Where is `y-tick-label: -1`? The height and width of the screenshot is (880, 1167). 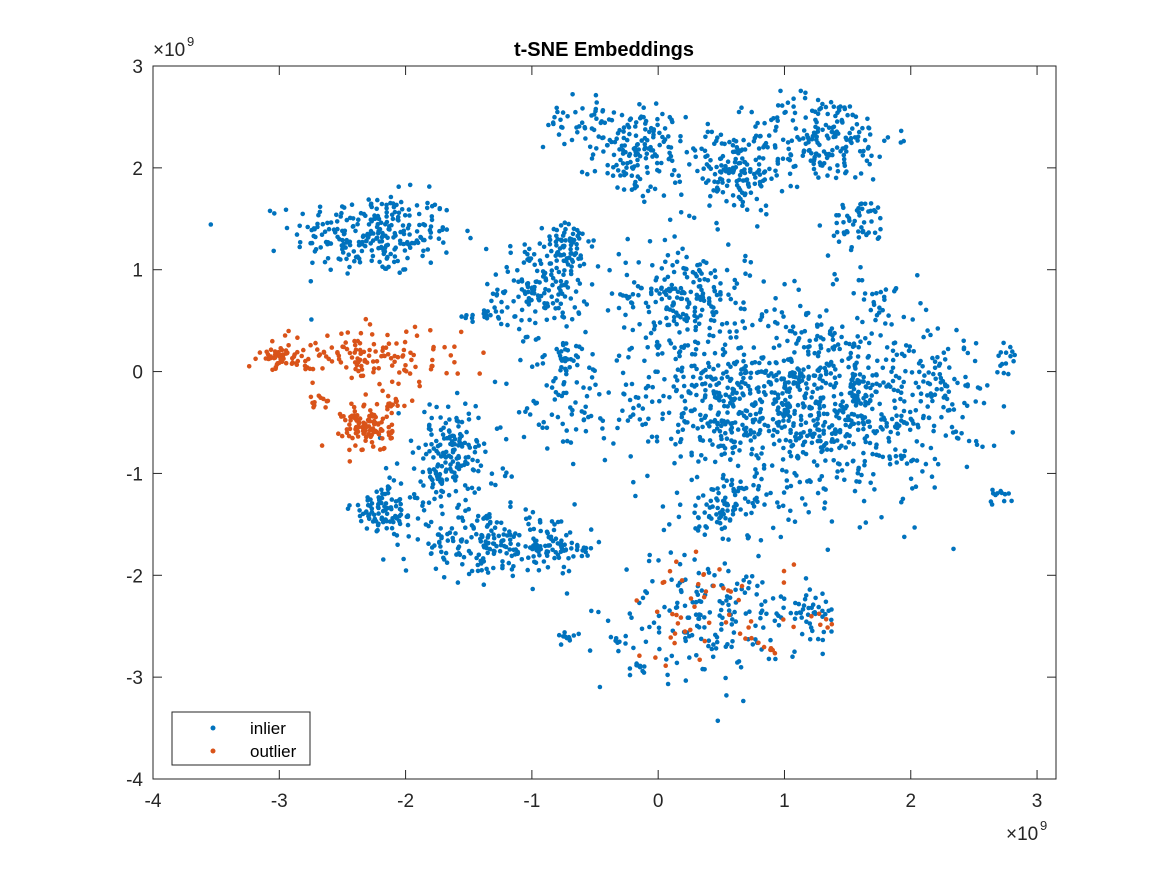 y-tick-label: -1 is located at coordinates (134, 474).